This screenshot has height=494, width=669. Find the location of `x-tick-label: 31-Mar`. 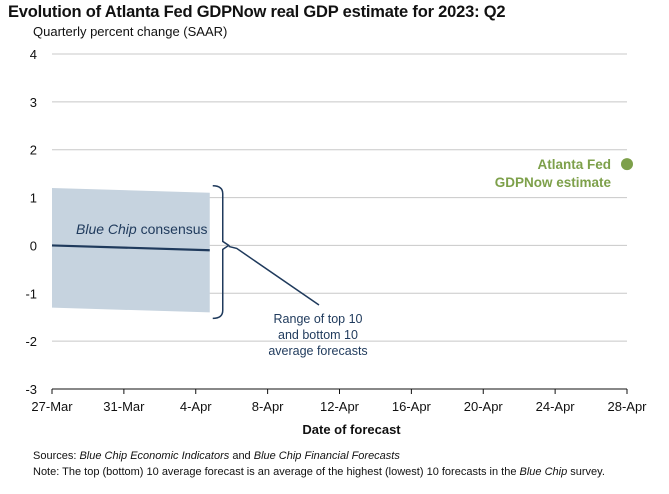

x-tick-label: 31-Mar is located at coordinates (124, 406).